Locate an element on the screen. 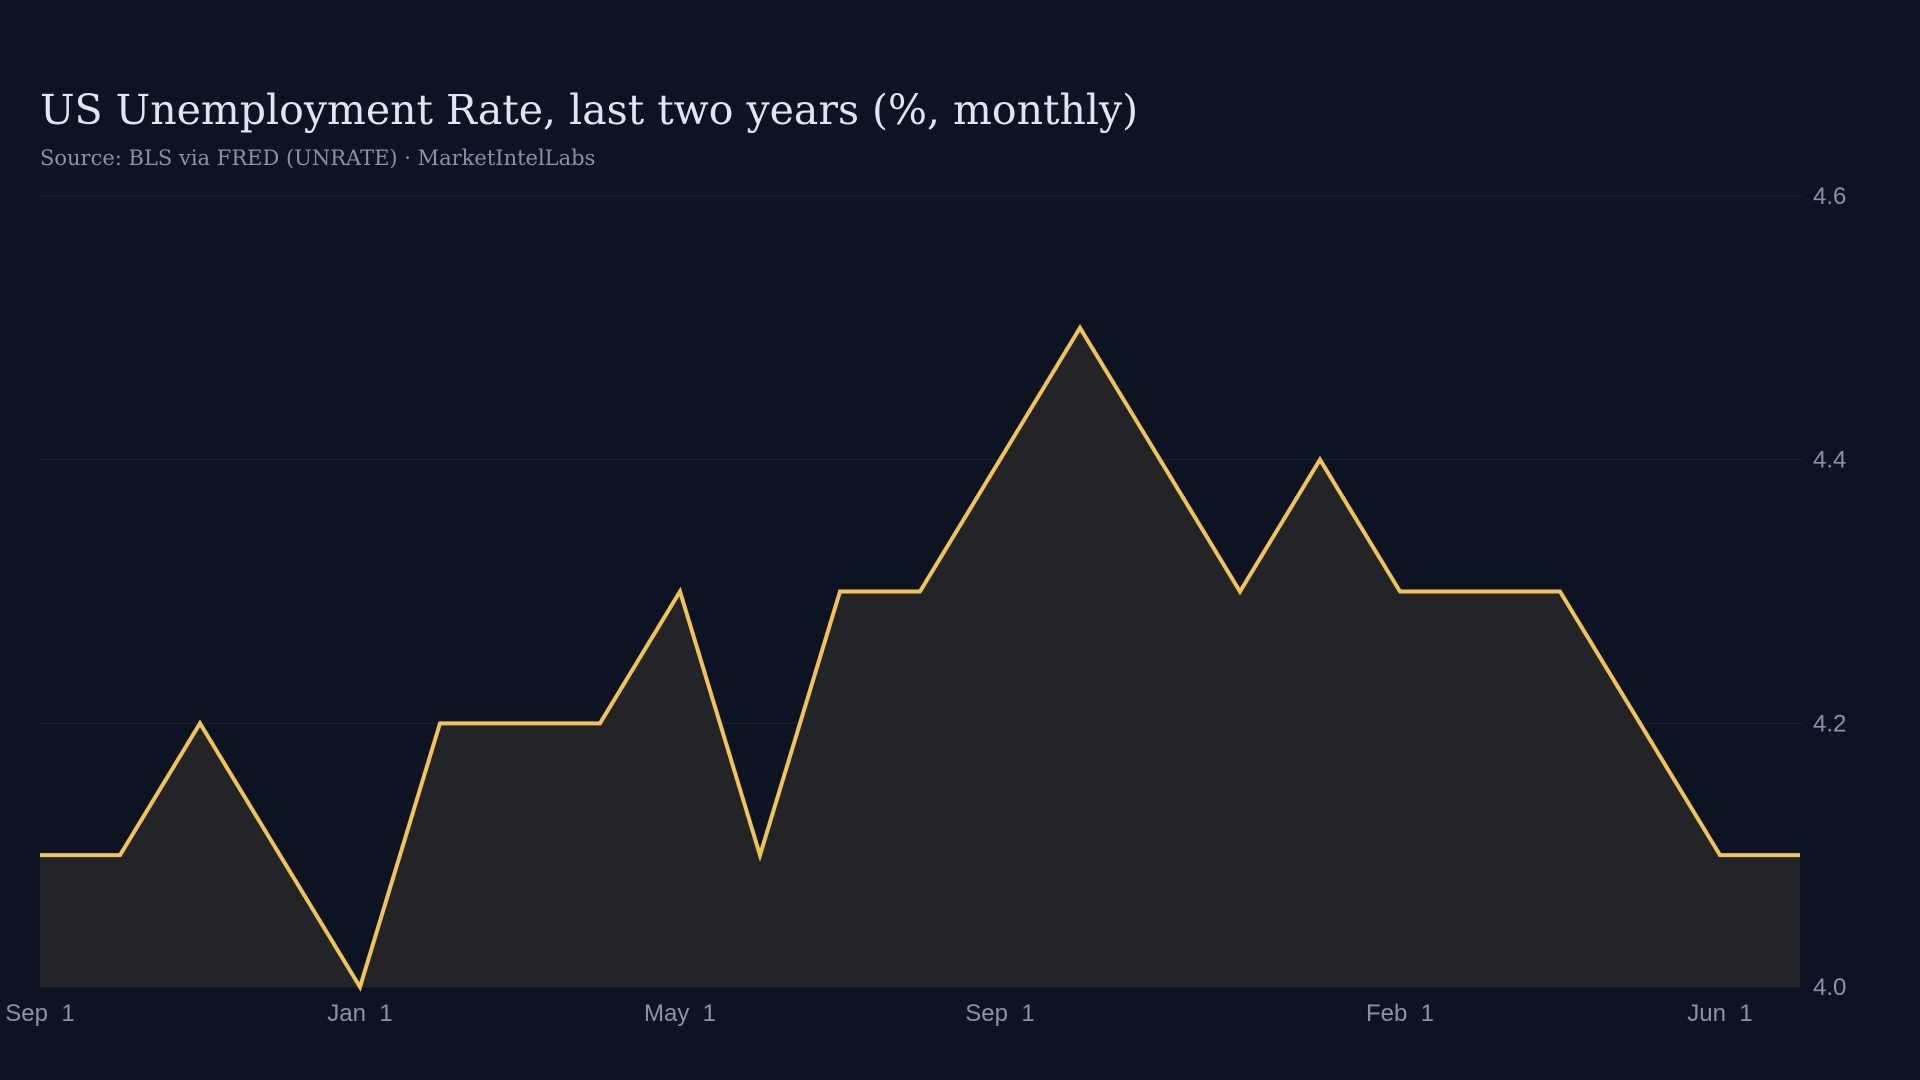 The width and height of the screenshot is (1920, 1080). x-tick-label: Jan 1 is located at coordinates (359, 1013).